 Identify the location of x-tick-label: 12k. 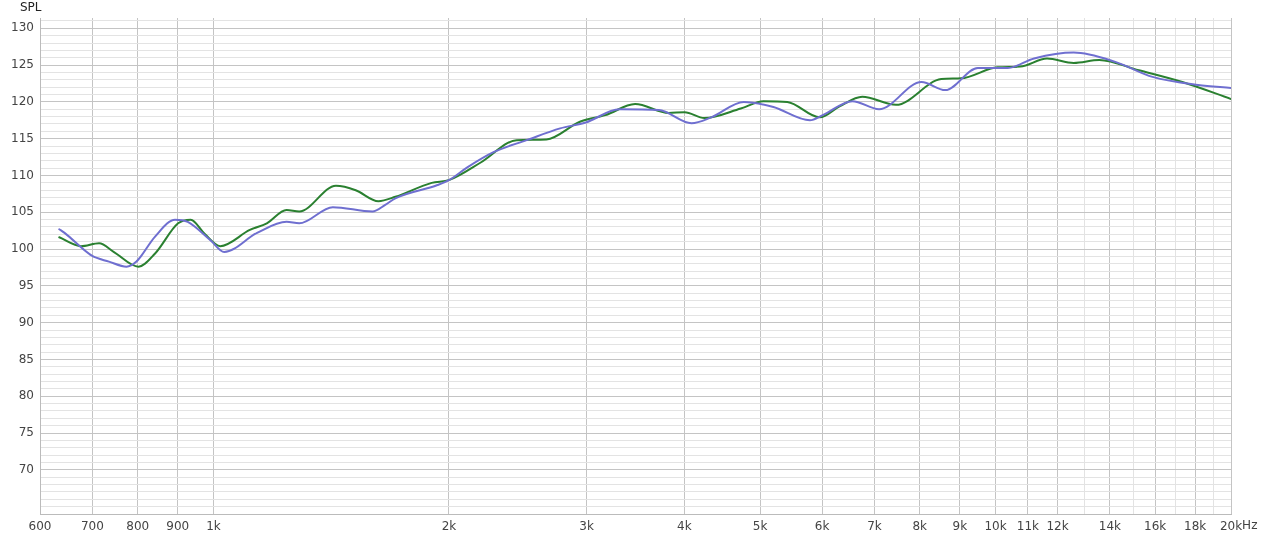
(1057, 526).